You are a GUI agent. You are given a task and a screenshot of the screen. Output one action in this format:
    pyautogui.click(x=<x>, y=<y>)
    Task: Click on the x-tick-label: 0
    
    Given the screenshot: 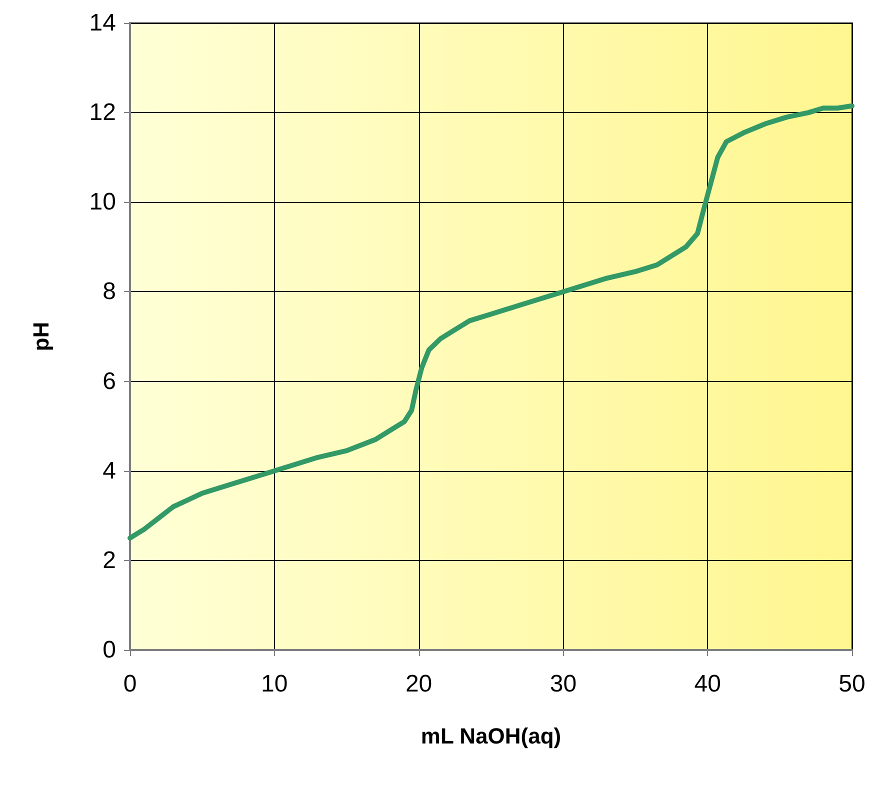 What is the action you would take?
    pyautogui.click(x=130, y=684)
    